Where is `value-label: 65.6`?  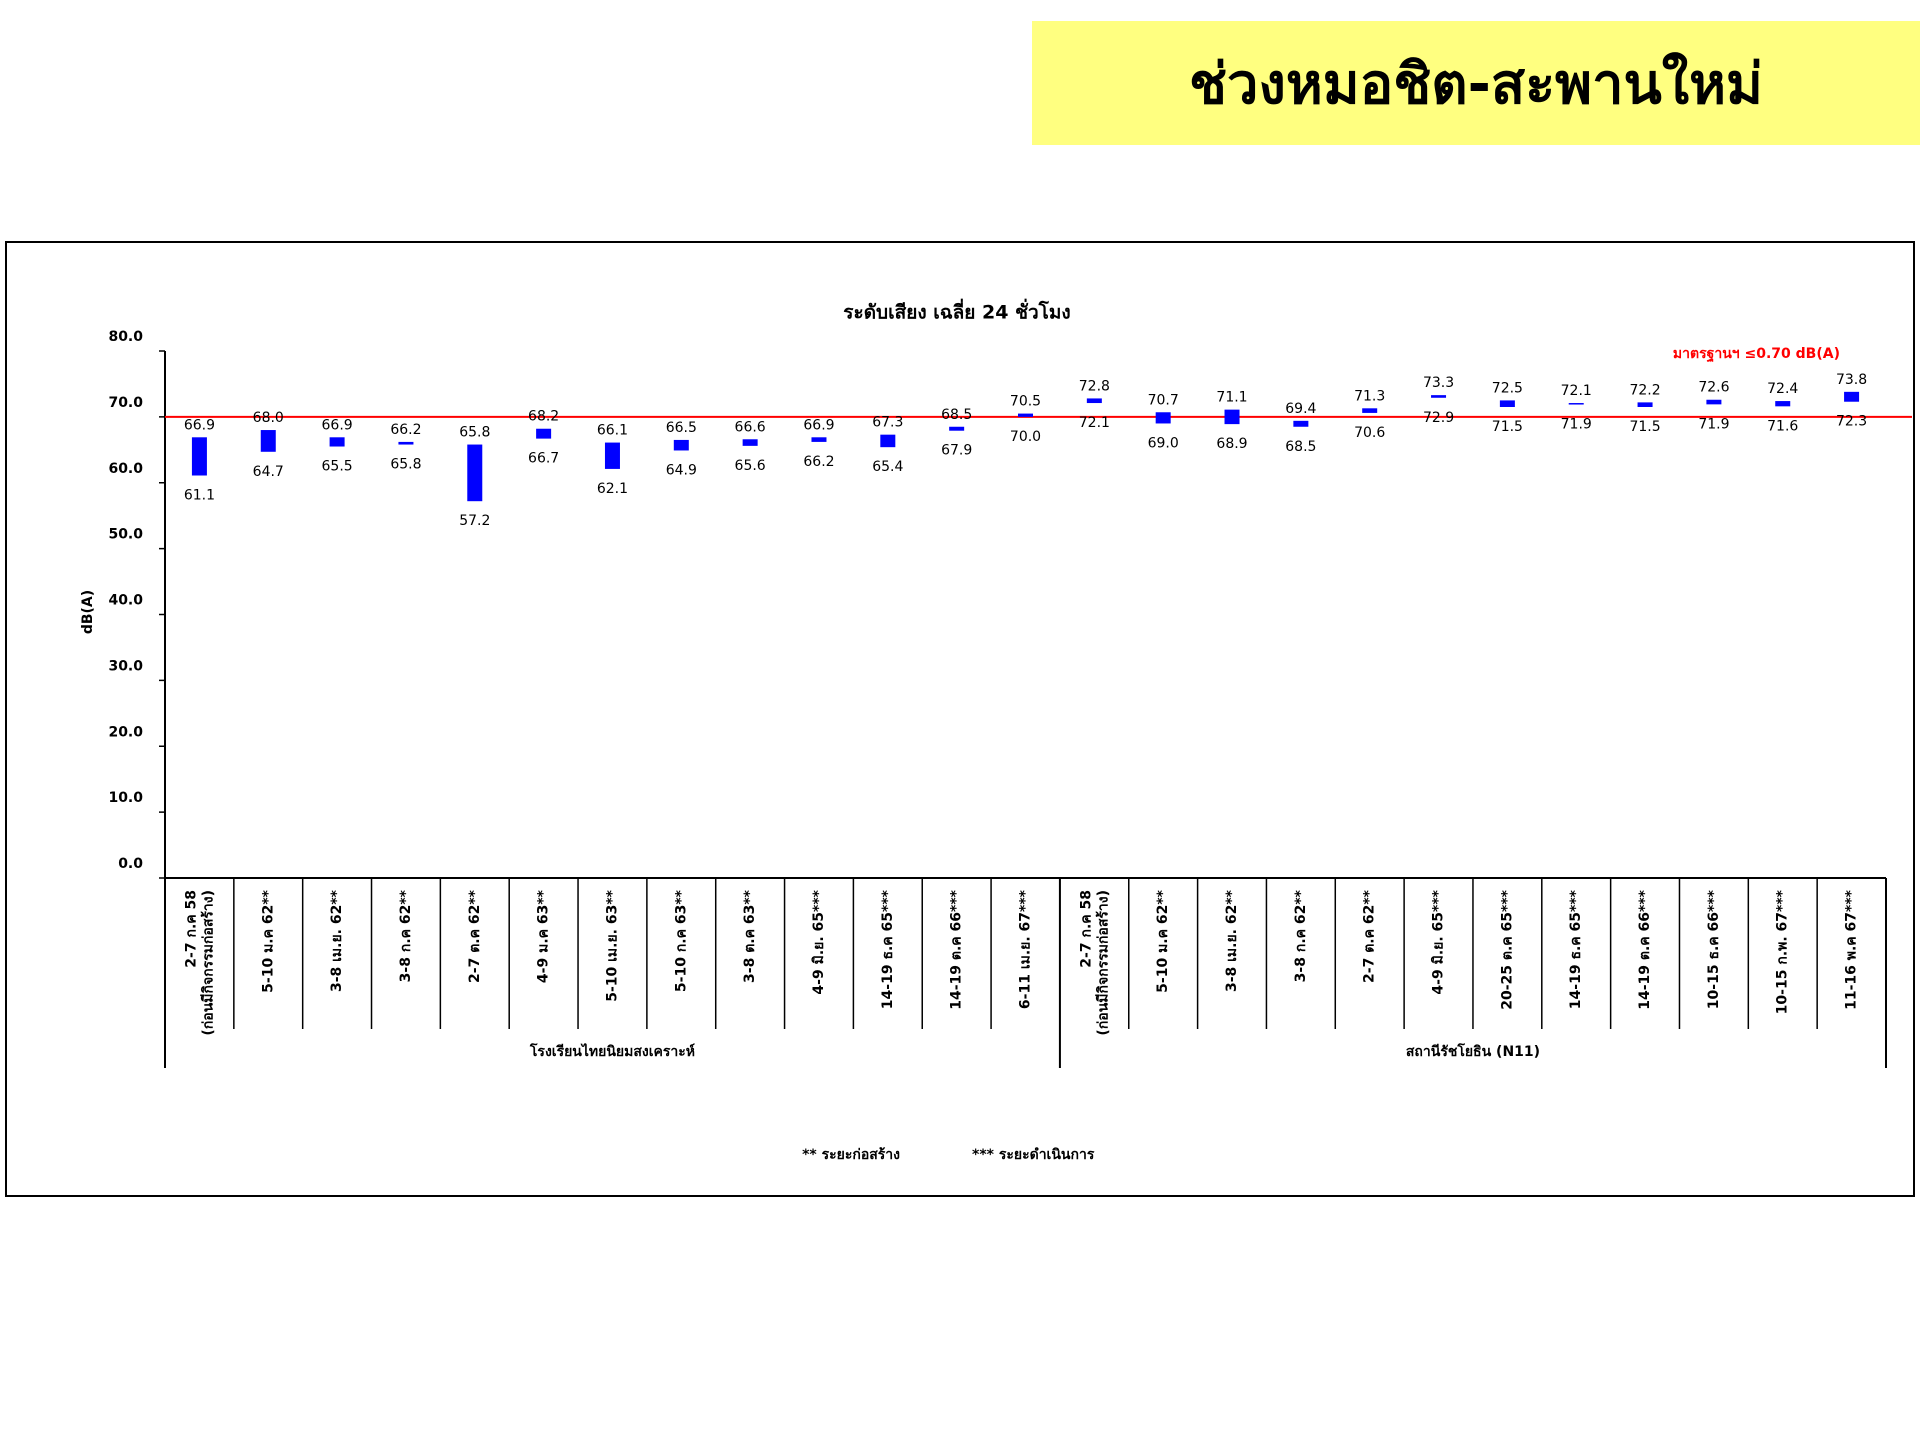
value-label: 65.6 is located at coordinates (750, 466).